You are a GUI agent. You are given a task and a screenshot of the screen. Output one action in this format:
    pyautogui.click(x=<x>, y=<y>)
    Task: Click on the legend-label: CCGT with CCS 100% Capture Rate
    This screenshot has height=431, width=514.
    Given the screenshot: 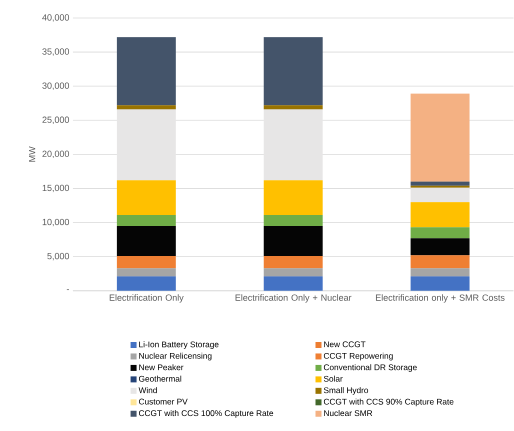 What is the action you would take?
    pyautogui.click(x=206, y=414)
    